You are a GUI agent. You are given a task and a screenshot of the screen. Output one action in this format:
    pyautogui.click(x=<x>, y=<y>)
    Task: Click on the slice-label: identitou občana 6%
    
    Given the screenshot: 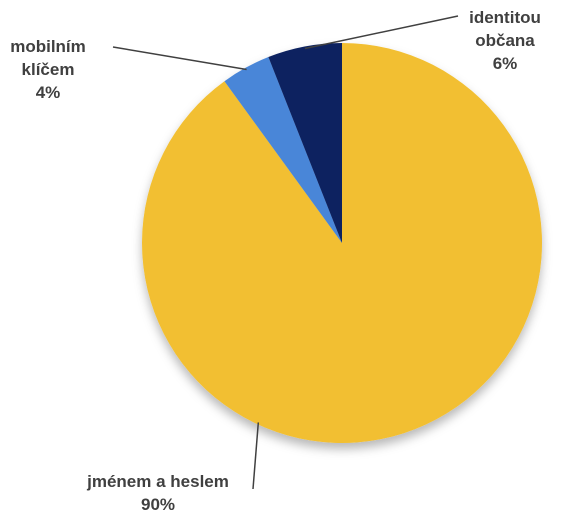 What is the action you would take?
    pyautogui.click(x=505, y=40)
    